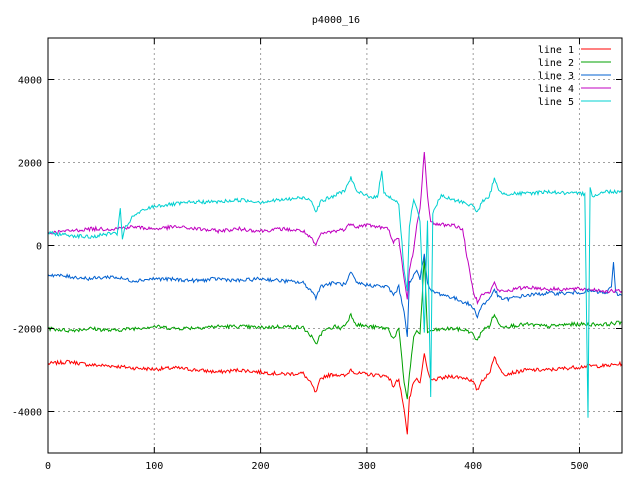 The width and height of the screenshot is (640, 480). Describe the element at coordinates (473, 466) in the screenshot. I see `x-tick-label: 400` at that location.